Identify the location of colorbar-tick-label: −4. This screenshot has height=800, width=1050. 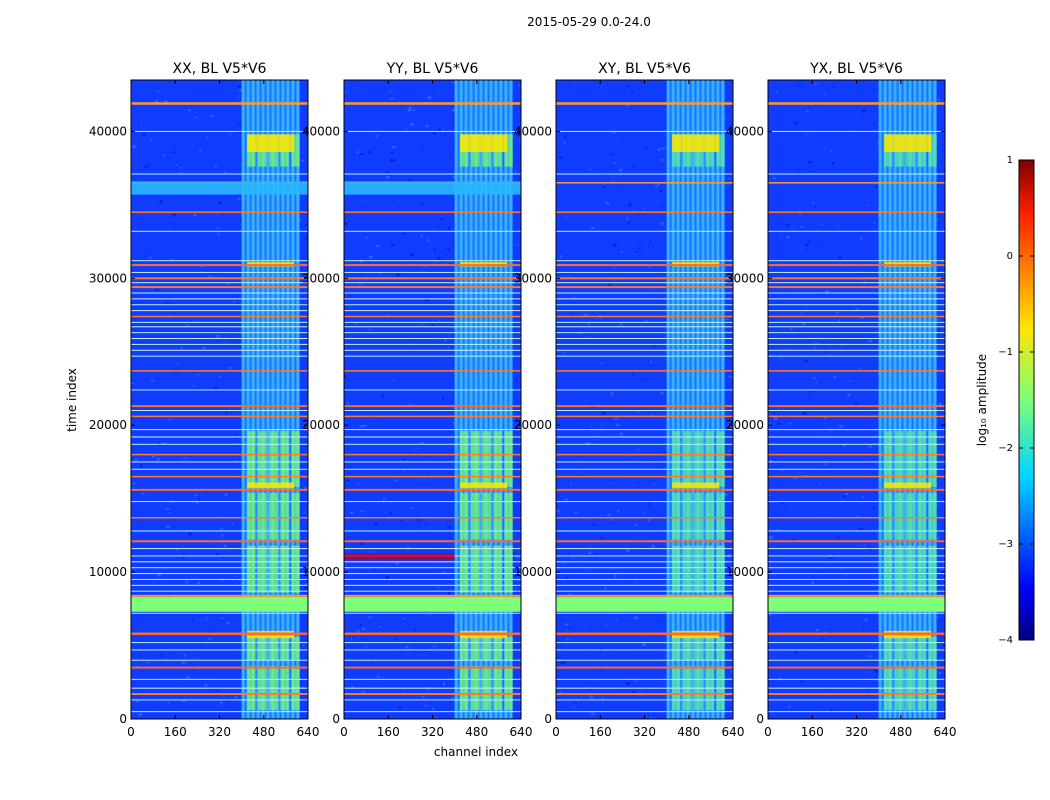
(1005, 640).